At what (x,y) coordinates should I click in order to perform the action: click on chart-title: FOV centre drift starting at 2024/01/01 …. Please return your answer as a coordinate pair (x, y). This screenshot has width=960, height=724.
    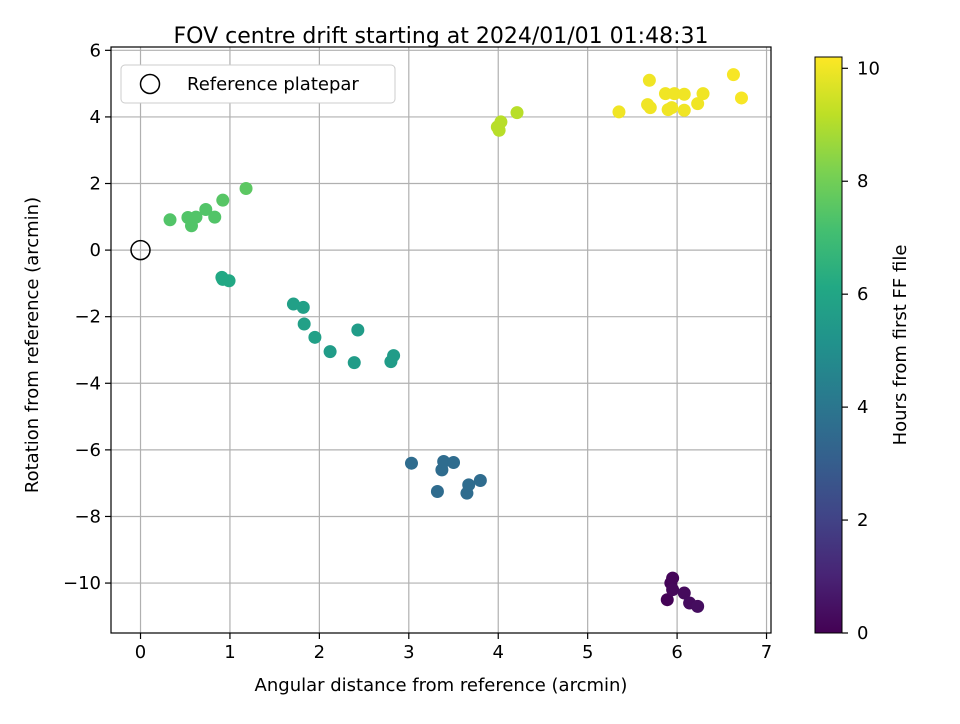
    Looking at the image, I should click on (441, 36).